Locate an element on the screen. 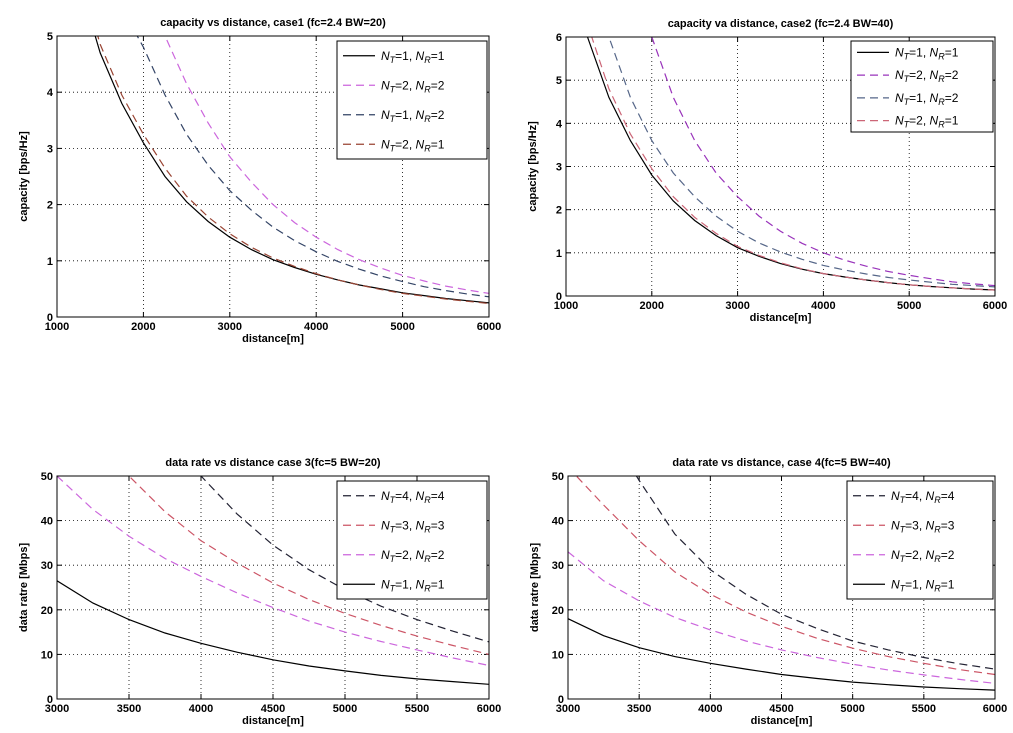 This screenshot has width=1013, height=733. legend-entry: NT=1, NR=2 is located at coordinates (927, 99).